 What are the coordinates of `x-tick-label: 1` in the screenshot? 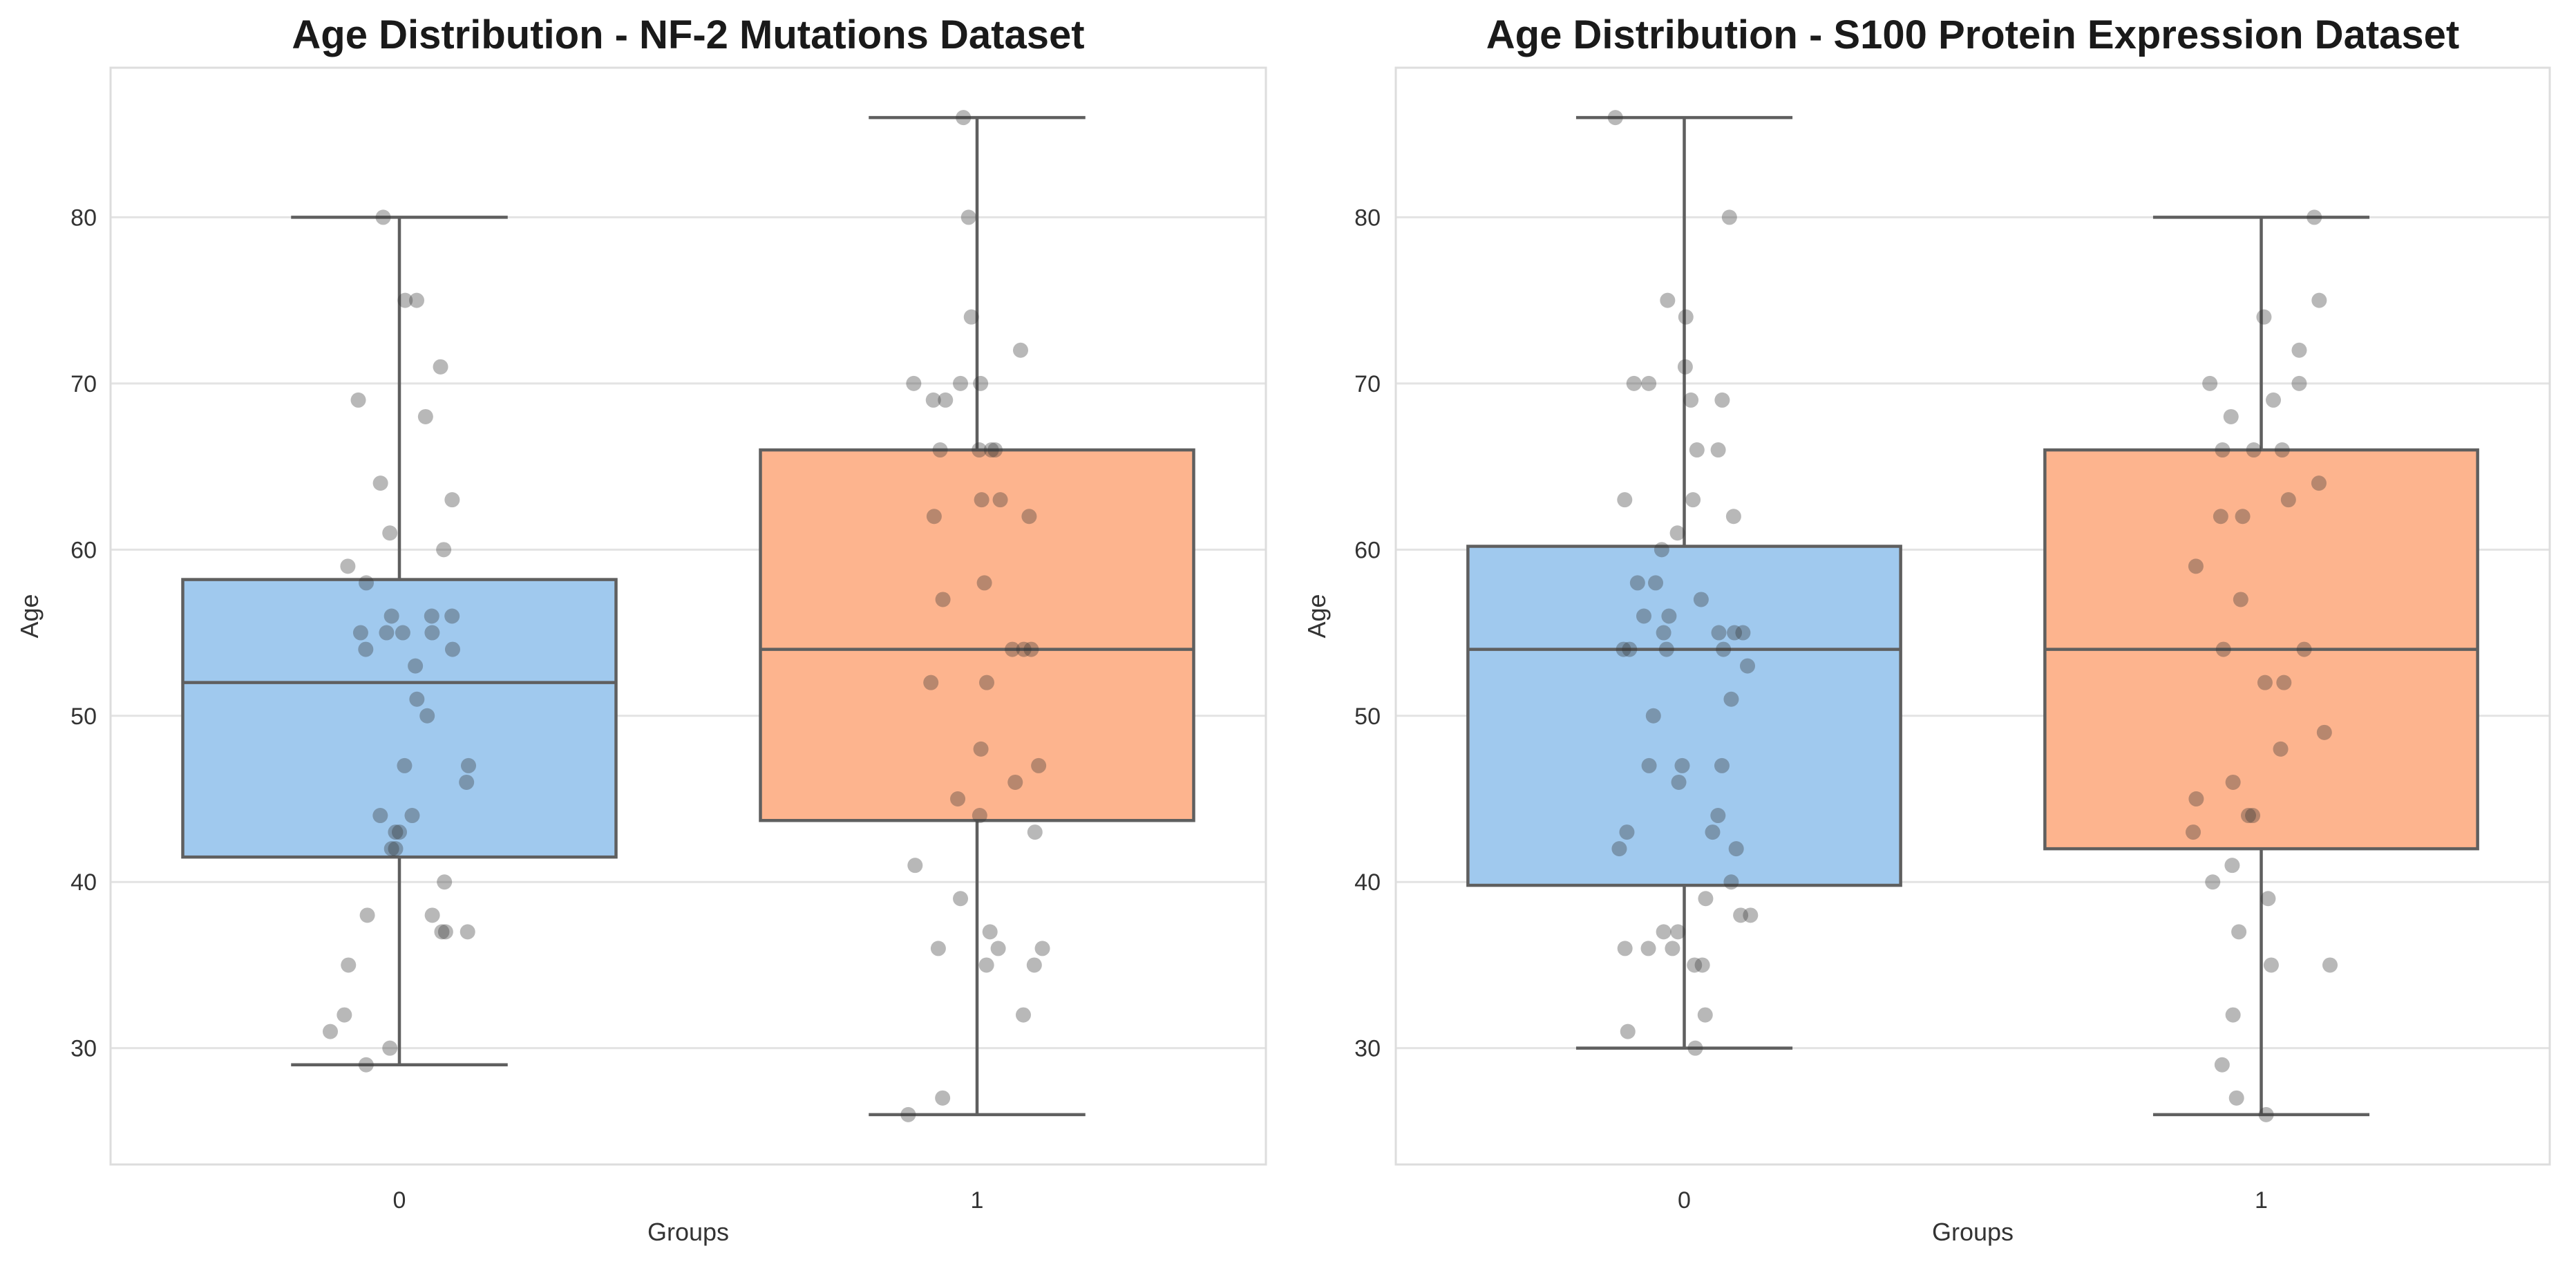 It's located at (2261, 1200).